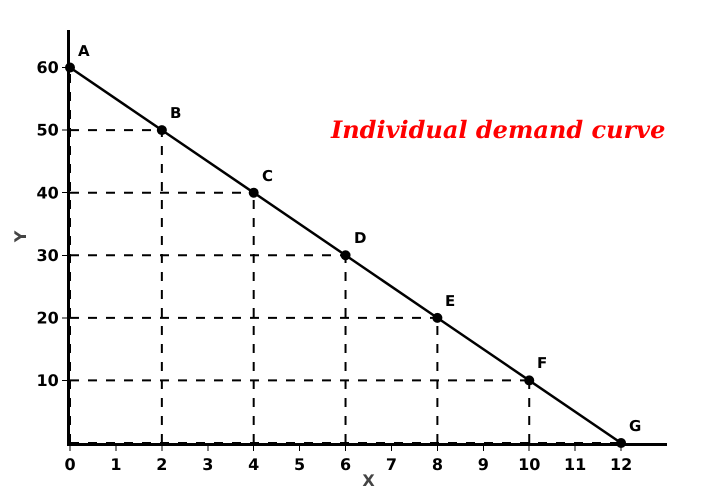 This screenshot has width=707, height=499. I want to click on x-tick-label: 0, so click(70, 464).